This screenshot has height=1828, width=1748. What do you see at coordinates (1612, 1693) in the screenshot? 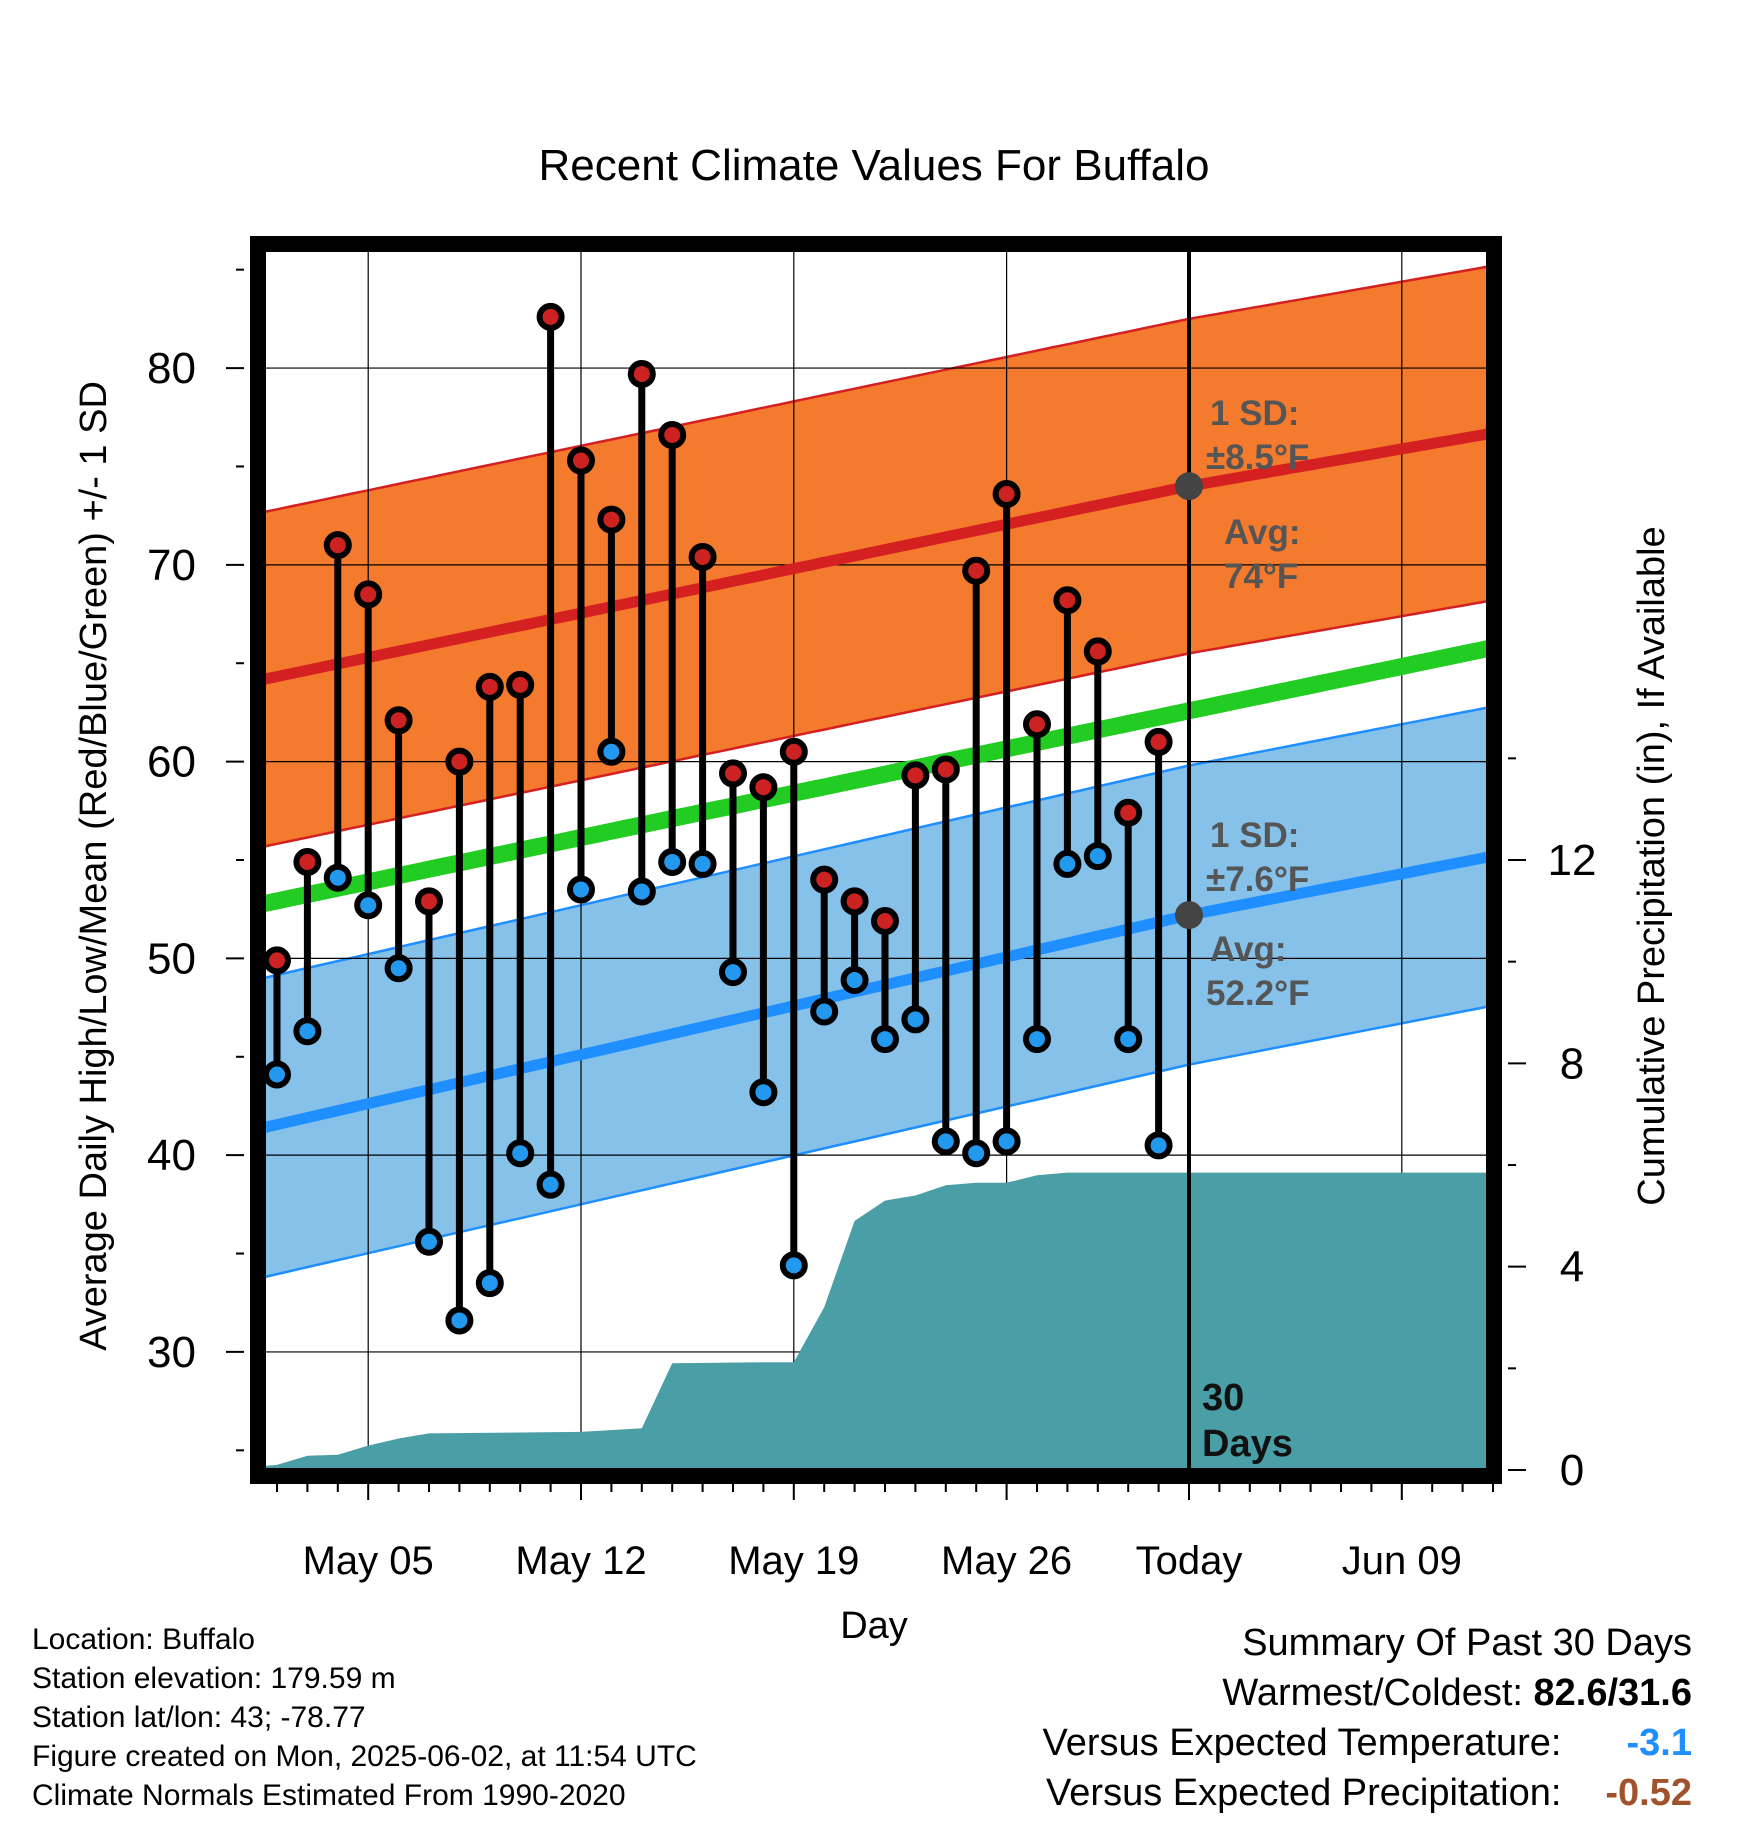
I see `warm-cold-value: 82.6/31.6` at bounding box center [1612, 1693].